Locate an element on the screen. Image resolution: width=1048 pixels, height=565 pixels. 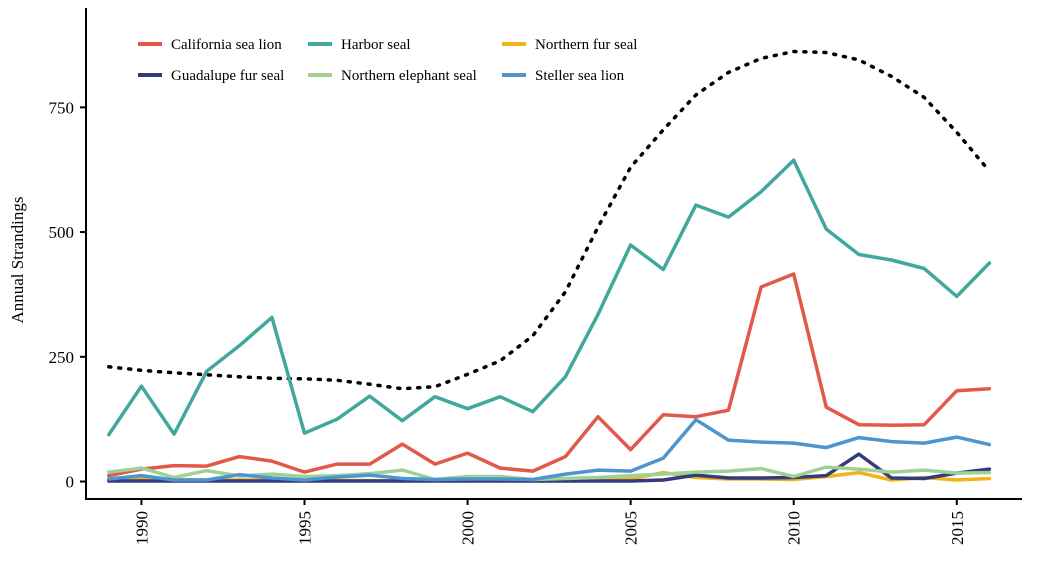
y-tick-label: 750 is located at coordinates (62, 107).